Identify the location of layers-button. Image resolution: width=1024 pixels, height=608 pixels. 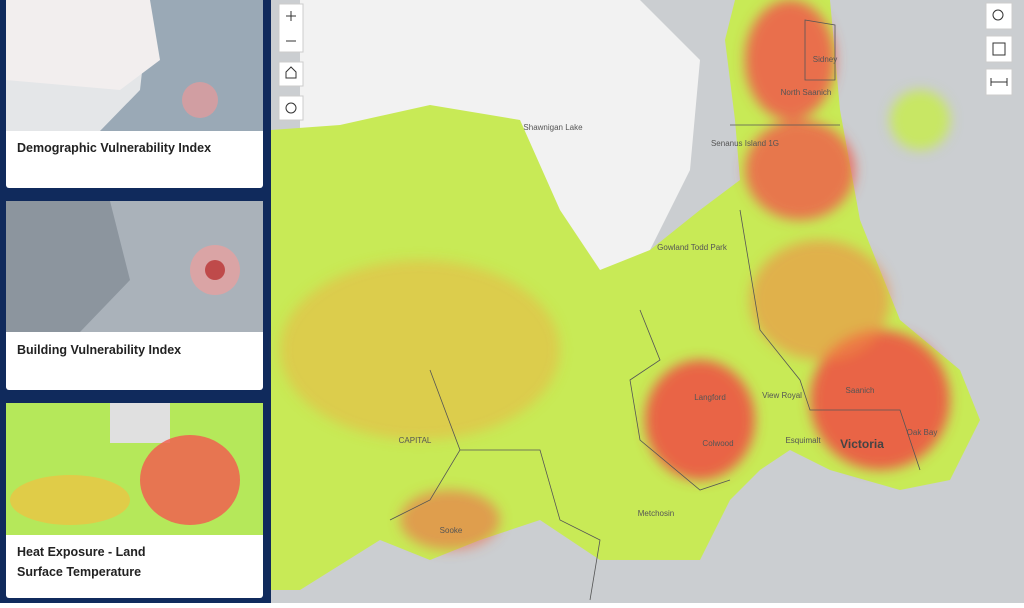
(999, 49).